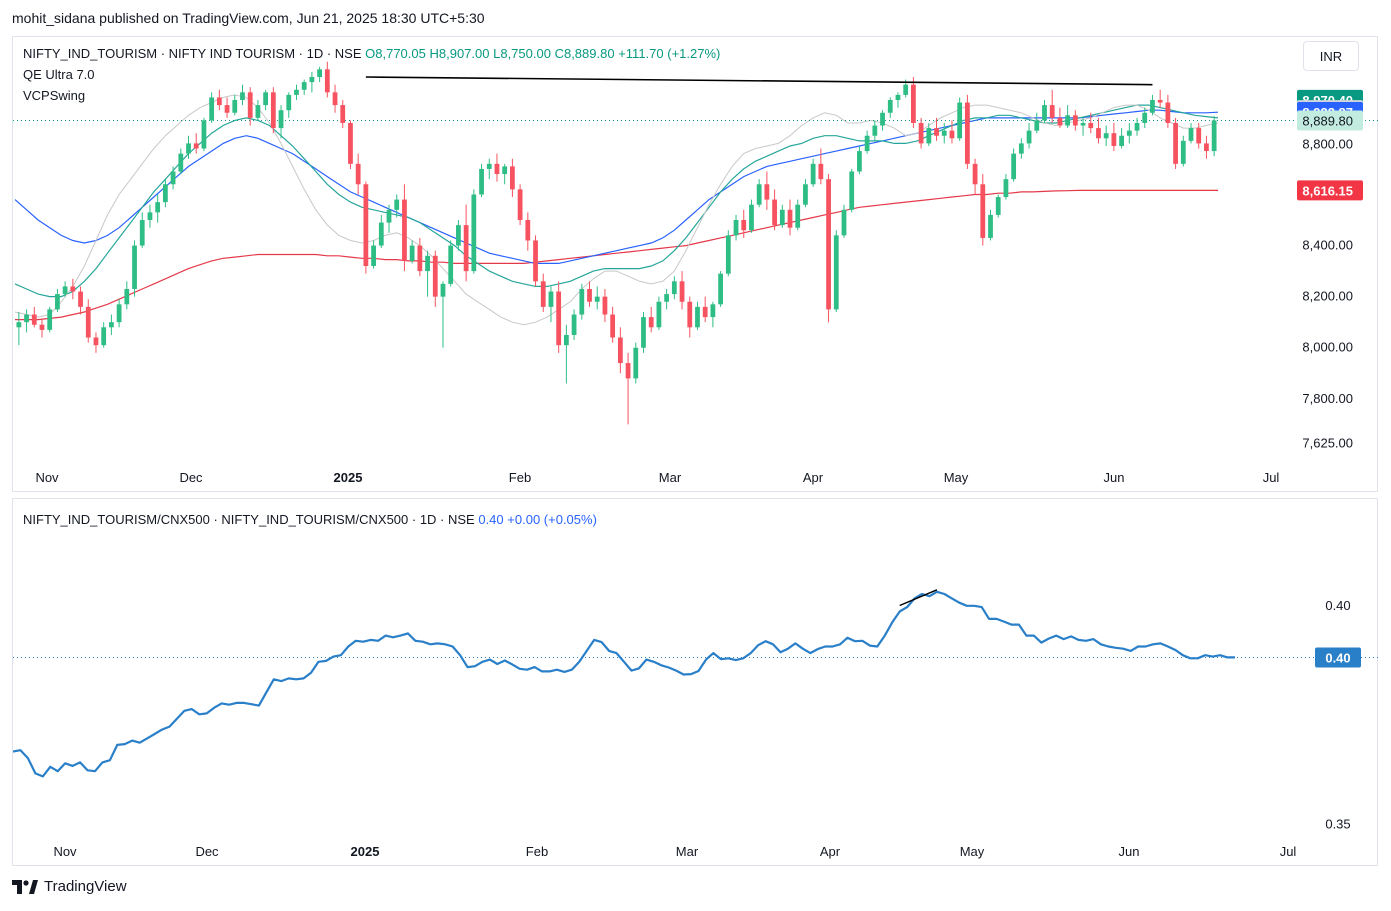 This screenshot has height=911, width=1391. Describe the element at coordinates (365, 851) in the screenshot. I see `ratio-x-tick: 2025` at that location.